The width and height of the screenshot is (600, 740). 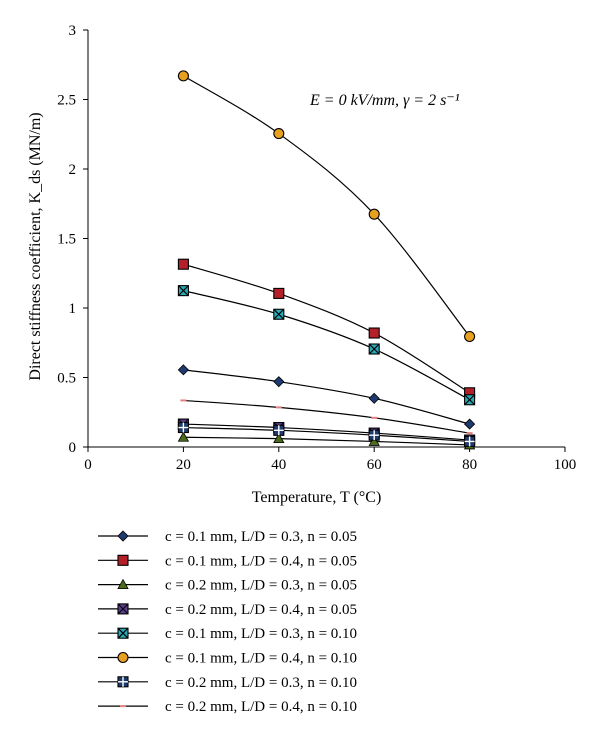 What do you see at coordinates (261, 683) in the screenshot?
I see `legend-label: c = 0.2 mm, L/D = 0.3, n = 0.10` at bounding box center [261, 683].